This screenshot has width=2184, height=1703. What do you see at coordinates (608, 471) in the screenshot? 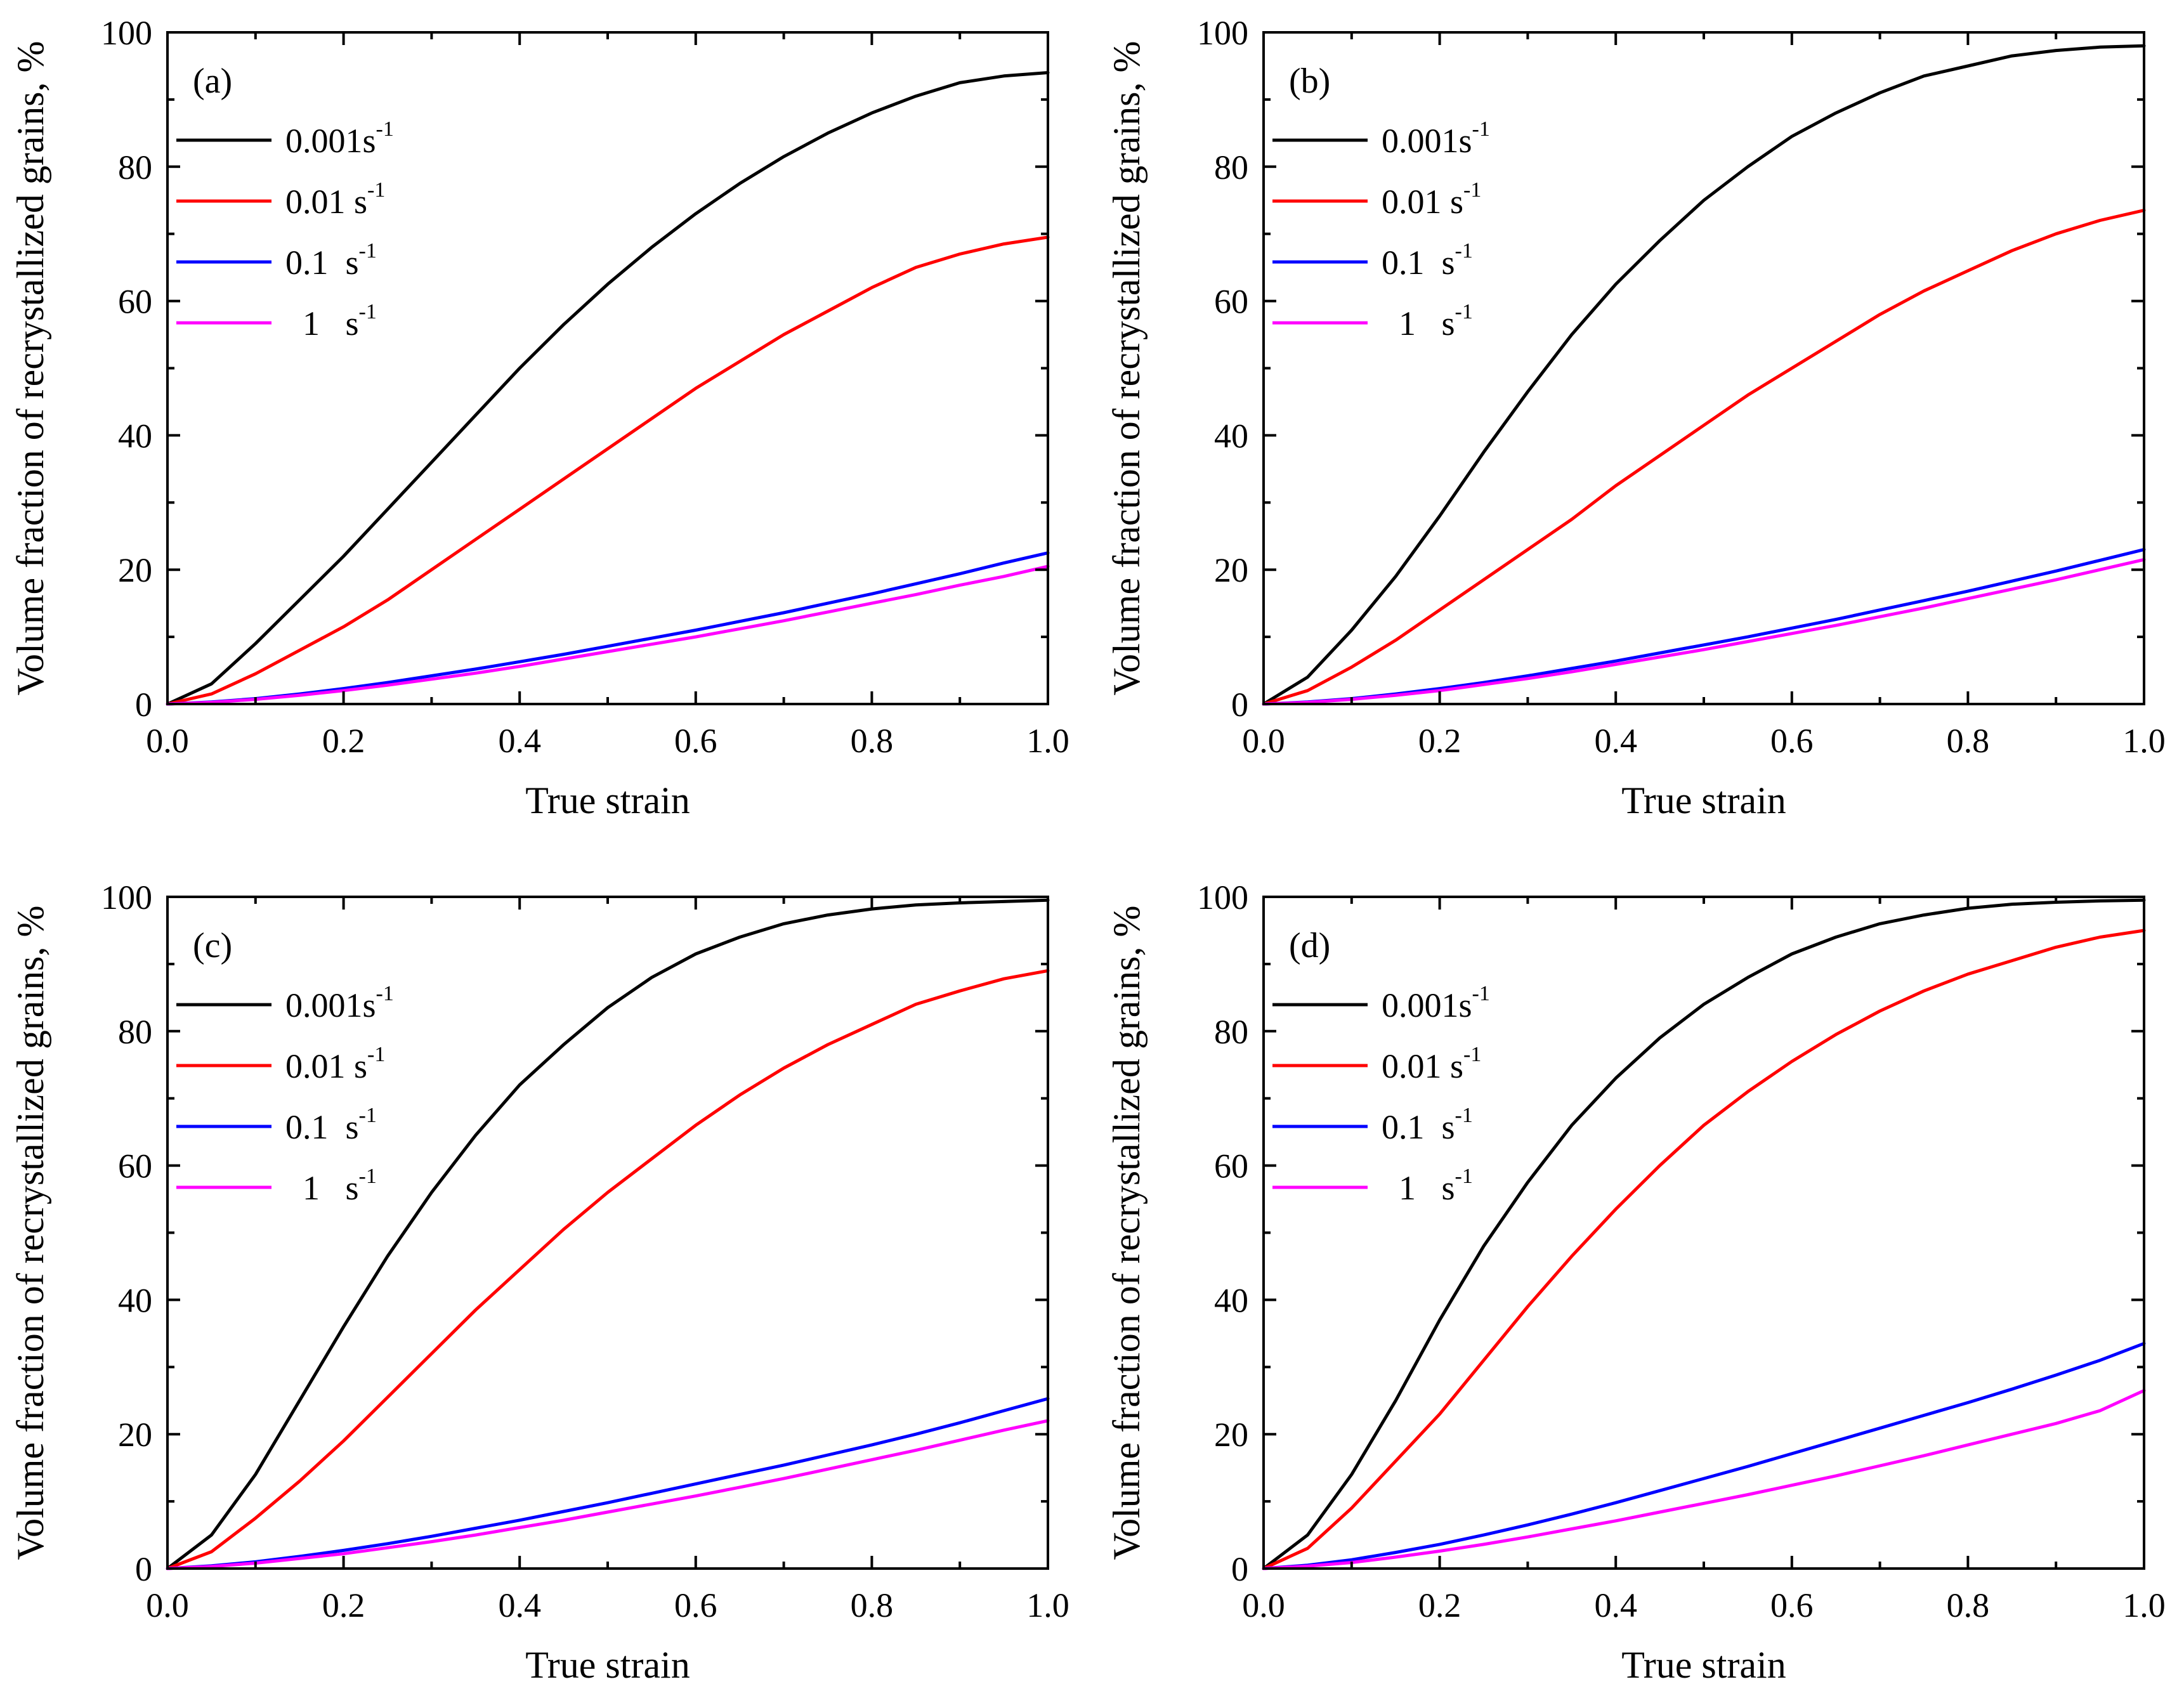
I see `panel-a-series-1-line` at bounding box center [608, 471].